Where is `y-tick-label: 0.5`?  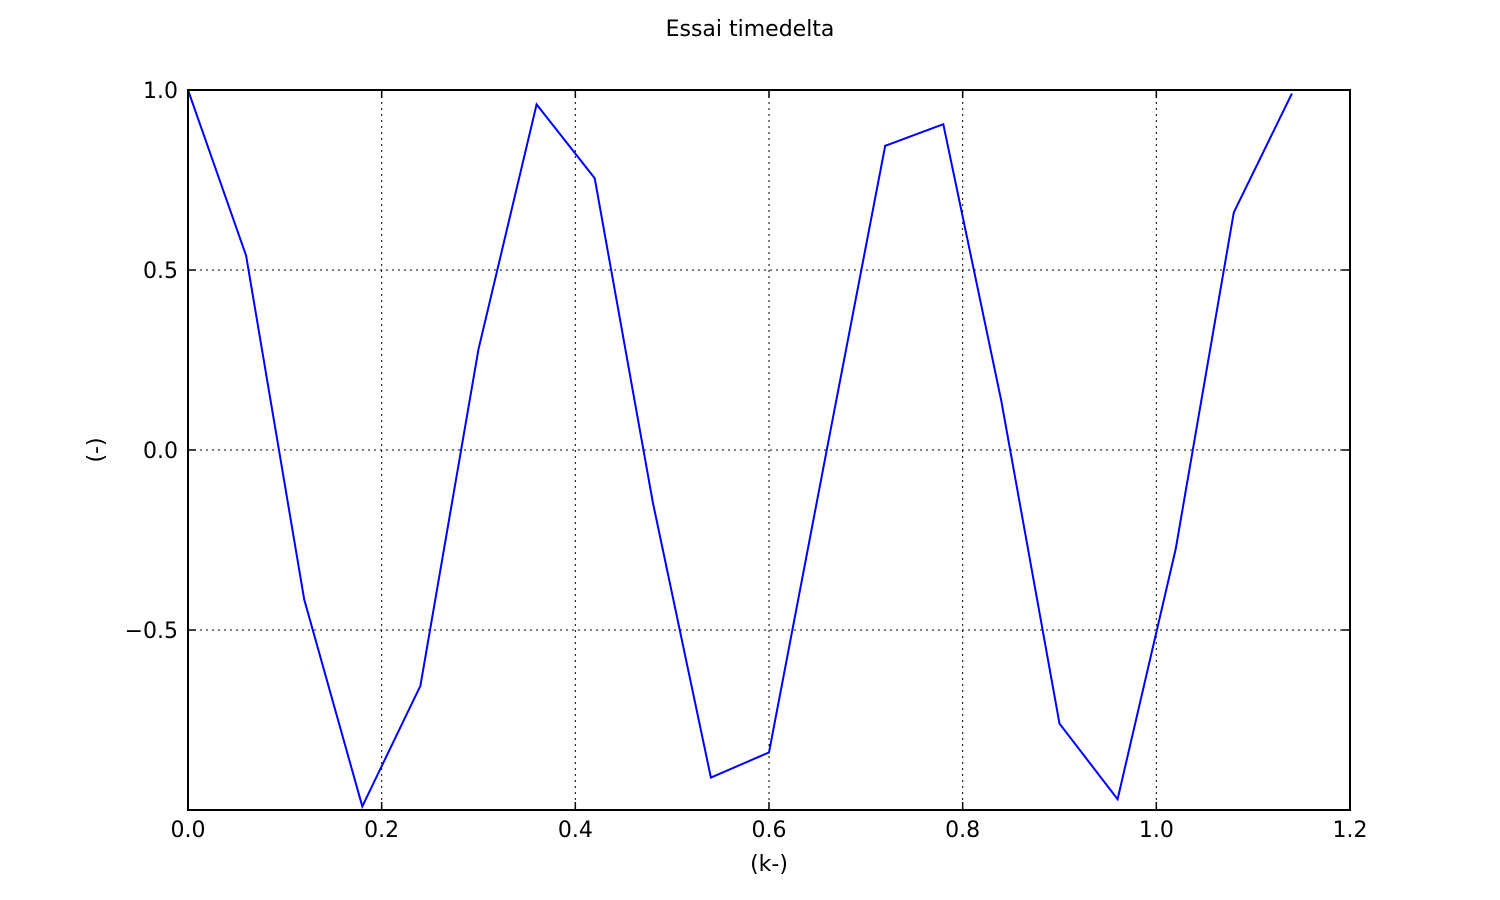
y-tick-label: 0.5 is located at coordinates (160, 271).